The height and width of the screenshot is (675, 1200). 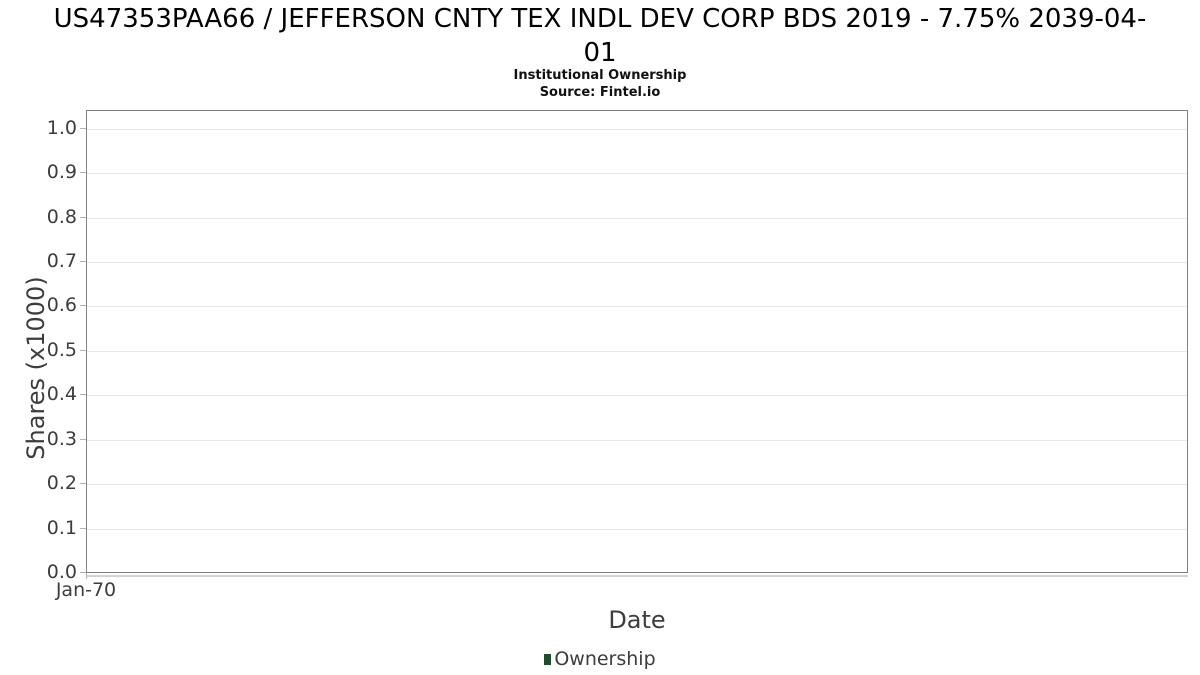 What do you see at coordinates (637, 529) in the screenshot?
I see `gridline-y-0.1` at bounding box center [637, 529].